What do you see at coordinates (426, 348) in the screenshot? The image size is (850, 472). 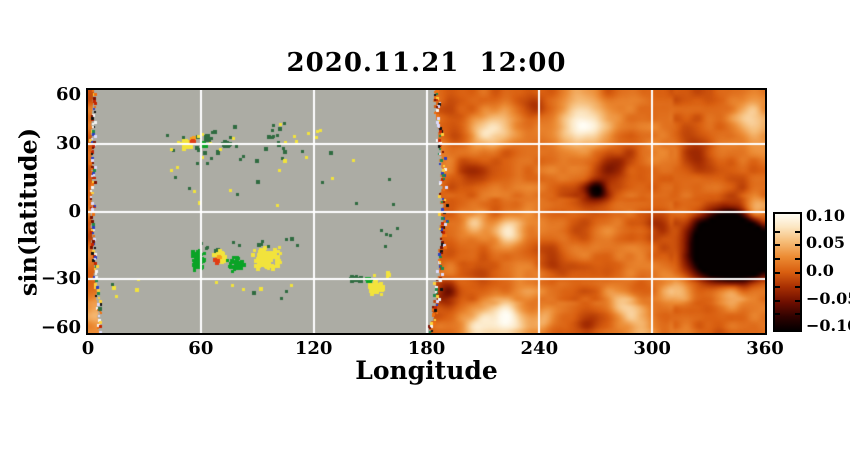 I see `x-tick-label: 180` at bounding box center [426, 348].